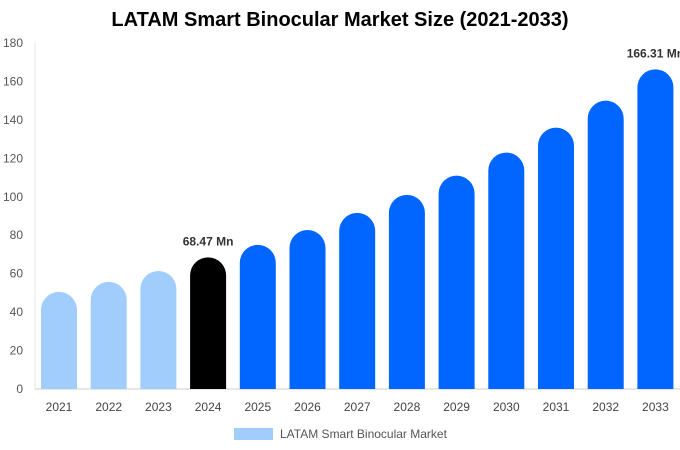 The image size is (680, 450). Describe the element at coordinates (307, 407) in the screenshot. I see `x-tick-label: 2026` at that location.